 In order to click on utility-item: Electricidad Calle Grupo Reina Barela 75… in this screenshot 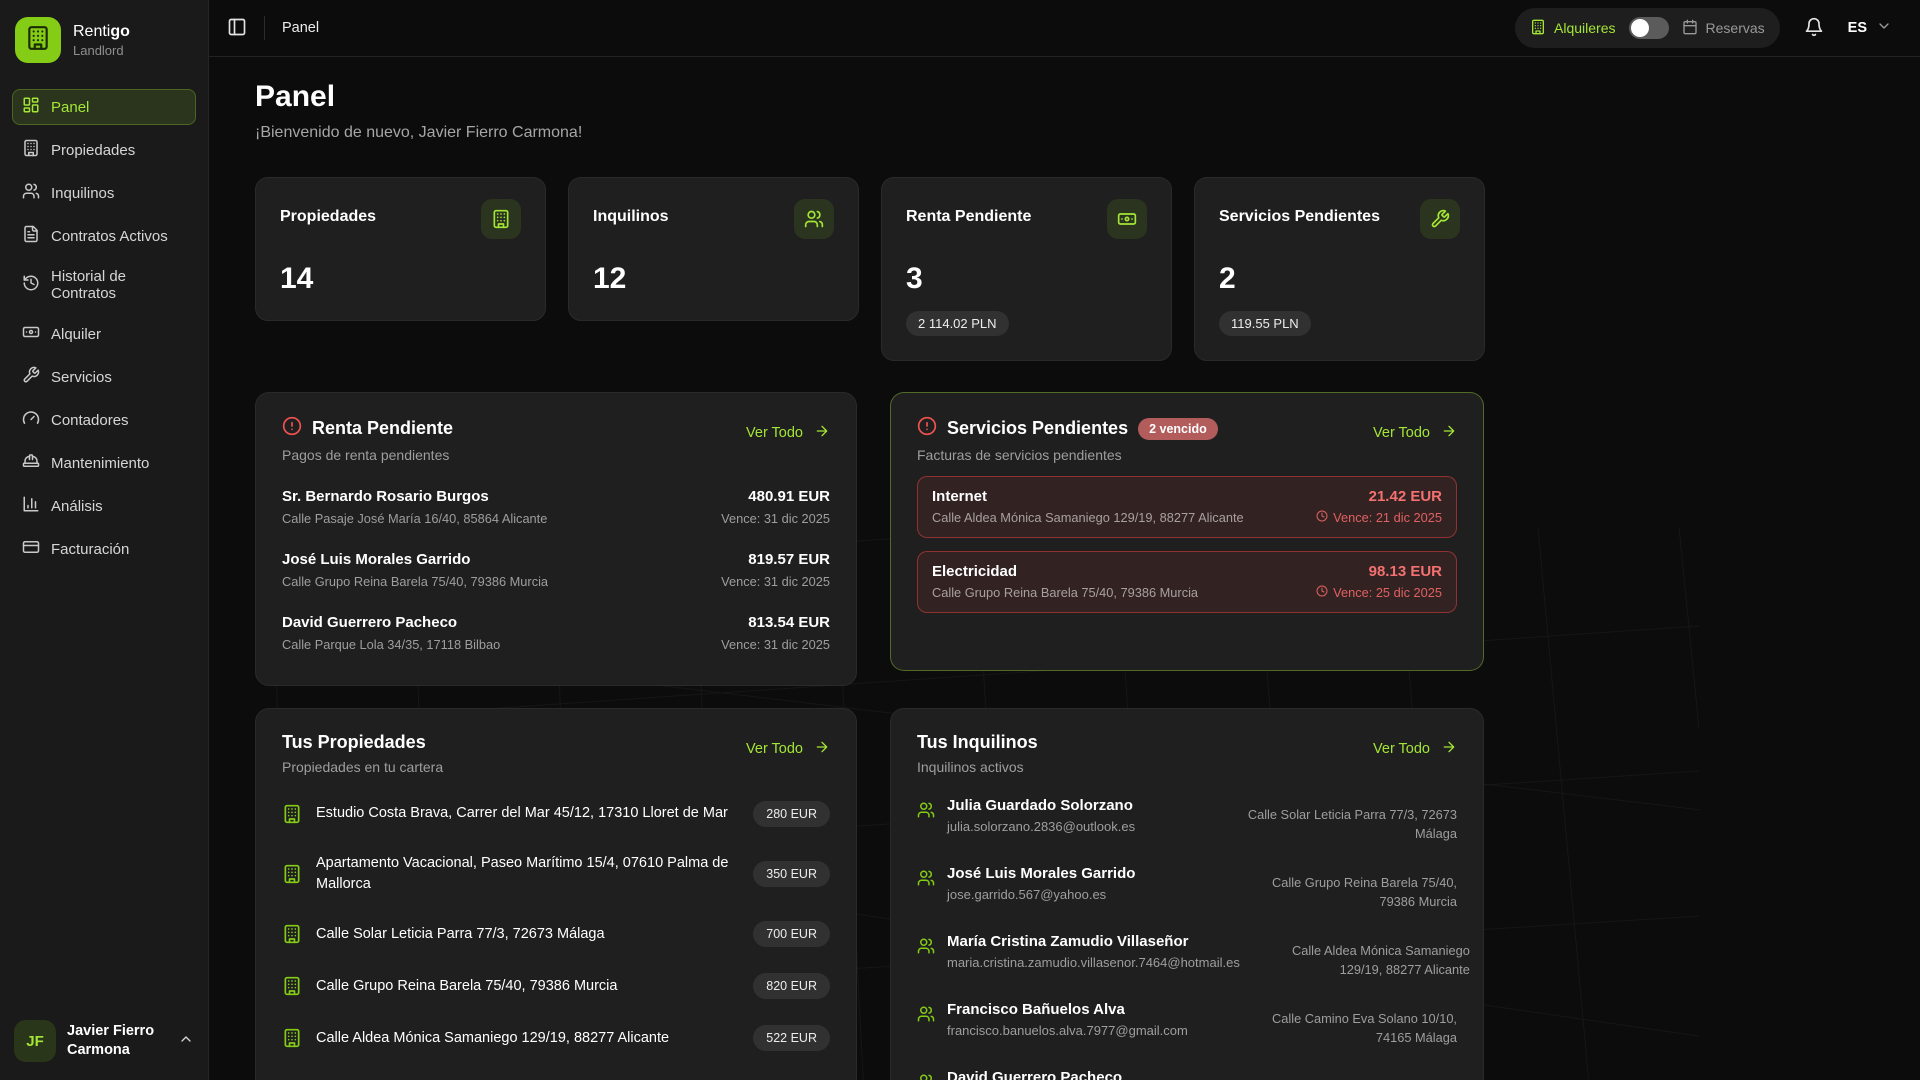, I will do `click(1187, 582)`.